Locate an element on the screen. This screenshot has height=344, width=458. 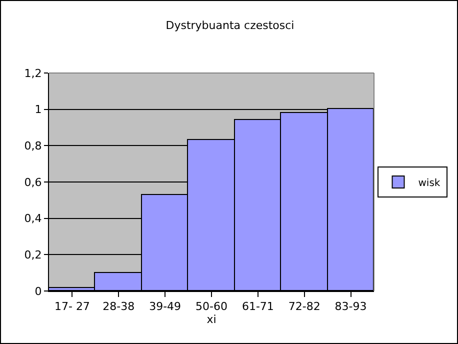
x-tick-label: 17- 27 is located at coordinates (72, 307).